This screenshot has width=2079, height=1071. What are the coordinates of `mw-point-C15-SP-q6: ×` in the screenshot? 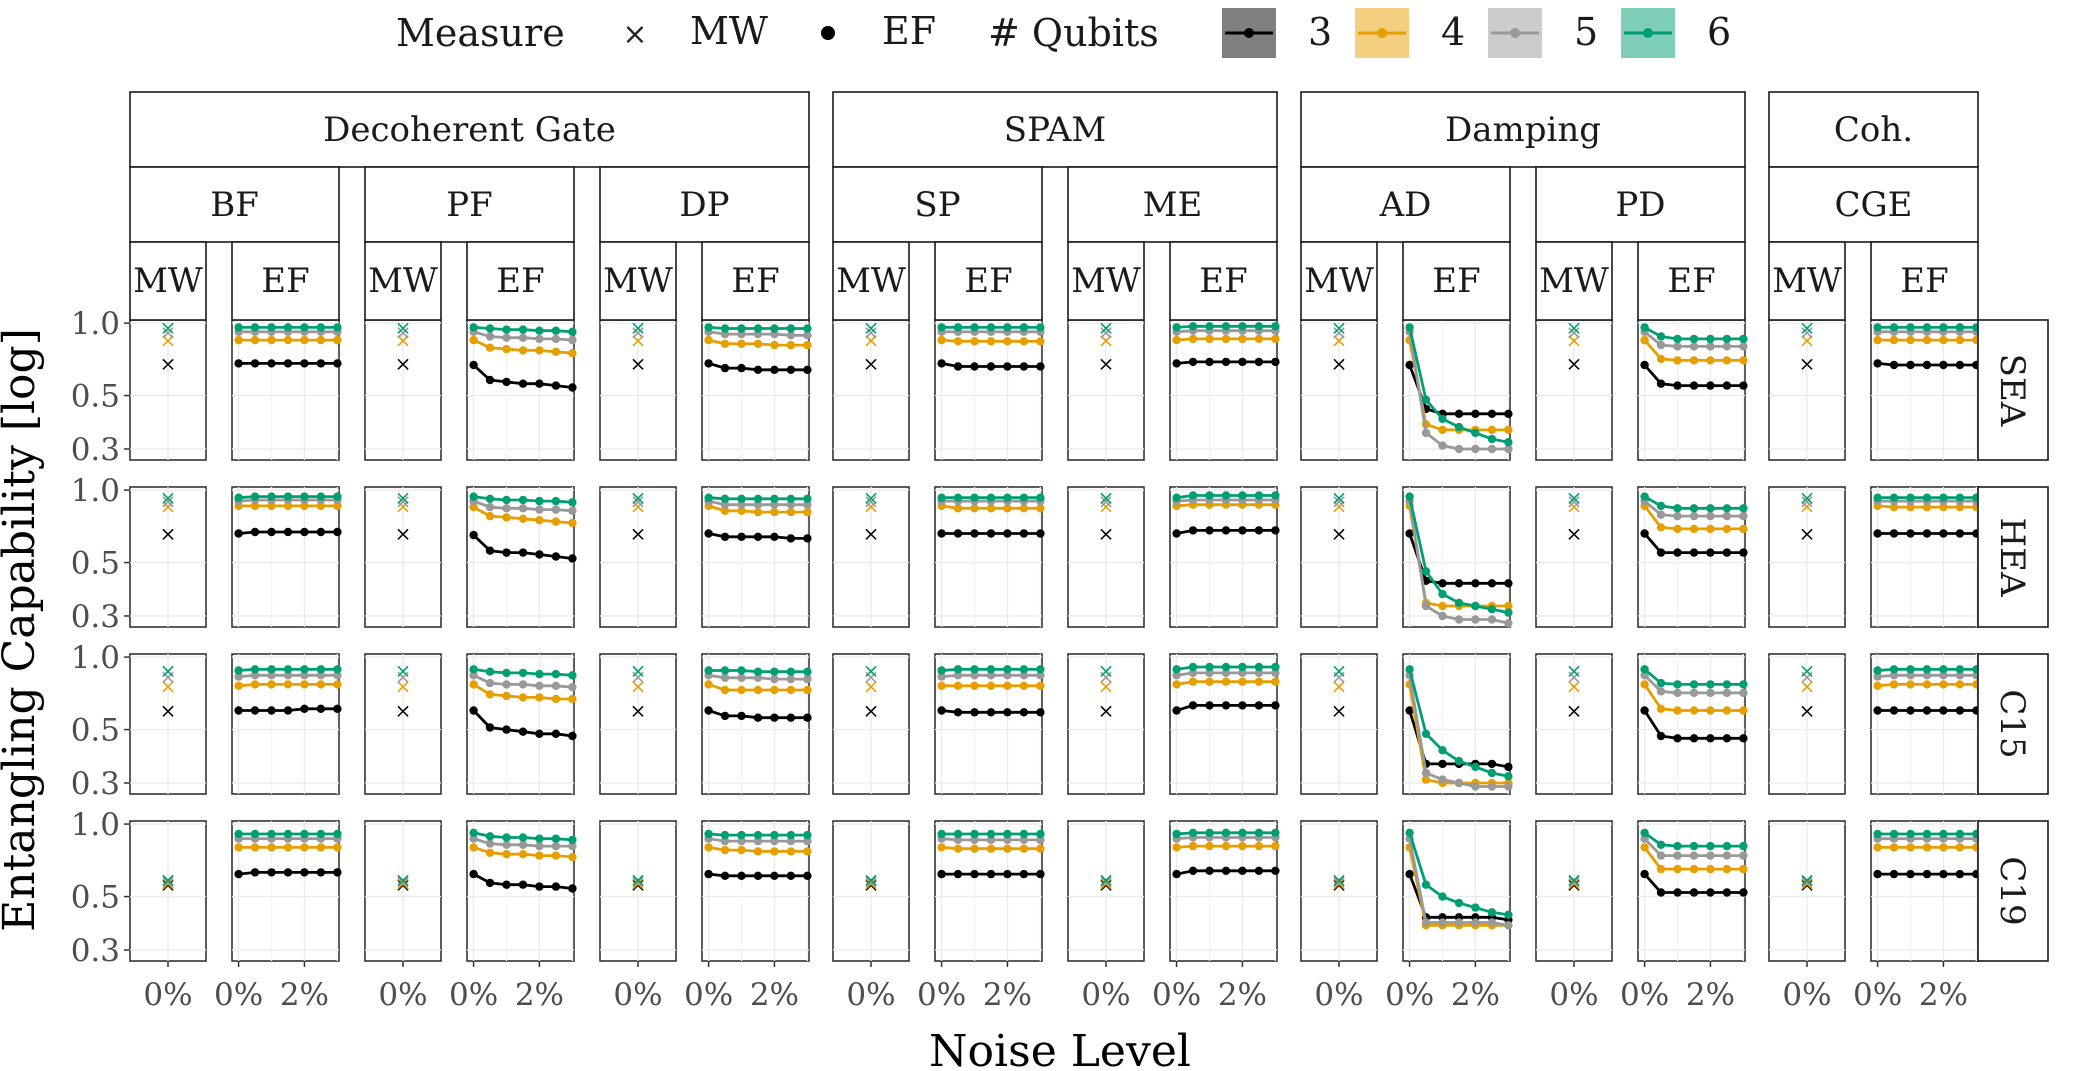 It's located at (871, 670).